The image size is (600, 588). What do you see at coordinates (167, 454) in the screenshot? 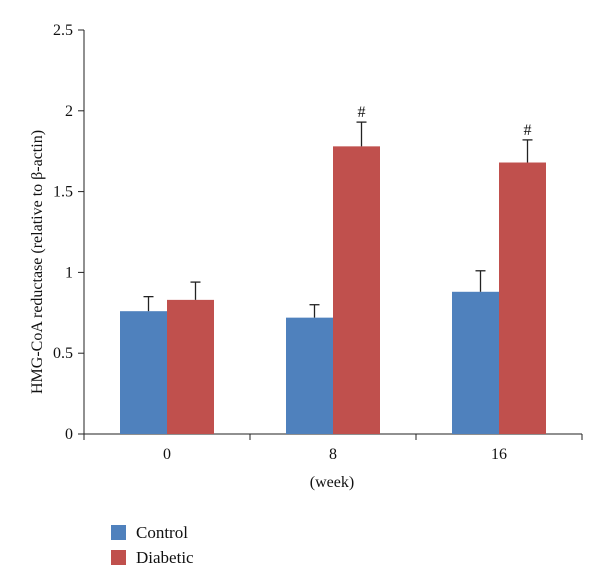
I see `x-tick-label: 0` at bounding box center [167, 454].